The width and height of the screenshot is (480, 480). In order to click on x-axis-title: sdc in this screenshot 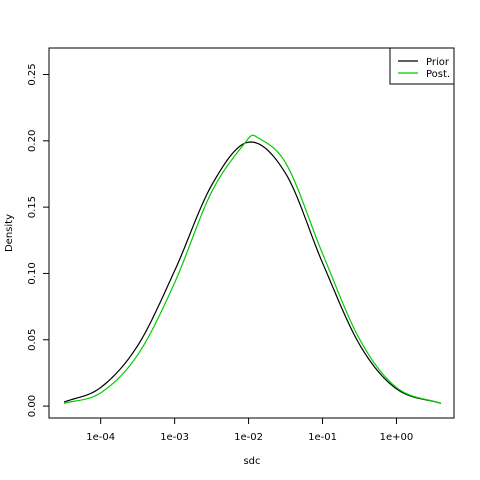, I will do `click(251, 461)`.